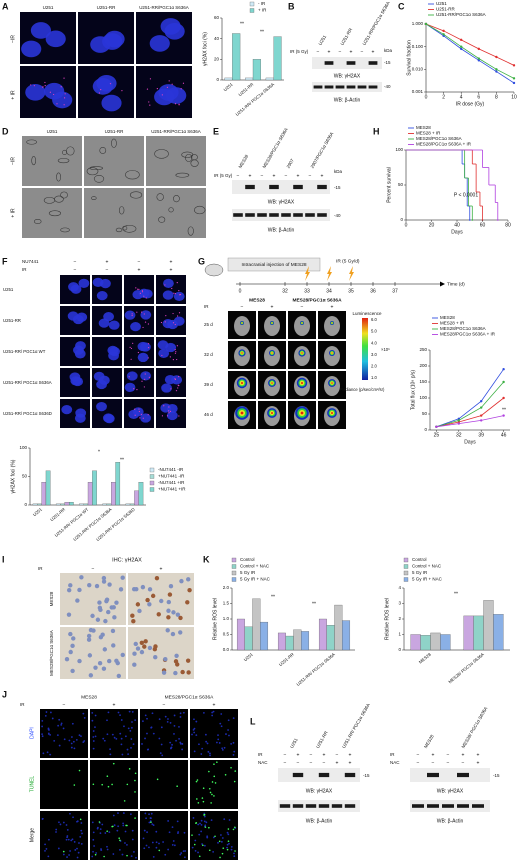 This screenshot has width=520, height=867. What do you see at coordinates (461, 97) in the screenshot?
I see `x-tick-label: 4` at bounding box center [461, 97].